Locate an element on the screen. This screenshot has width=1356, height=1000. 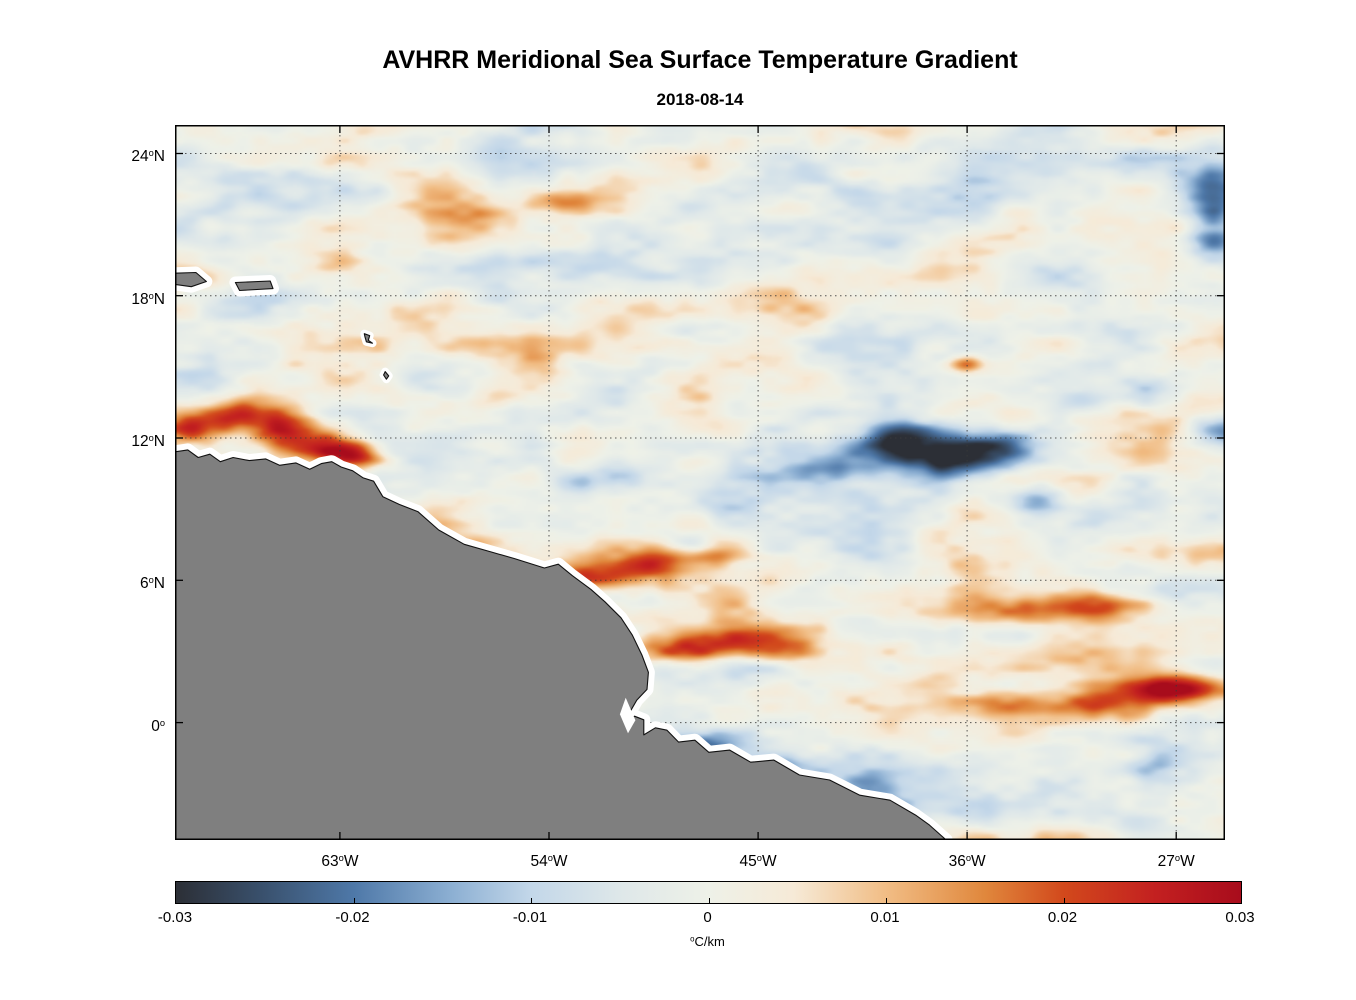
x-axis-tick-label: 45oW is located at coordinates (758, 862).